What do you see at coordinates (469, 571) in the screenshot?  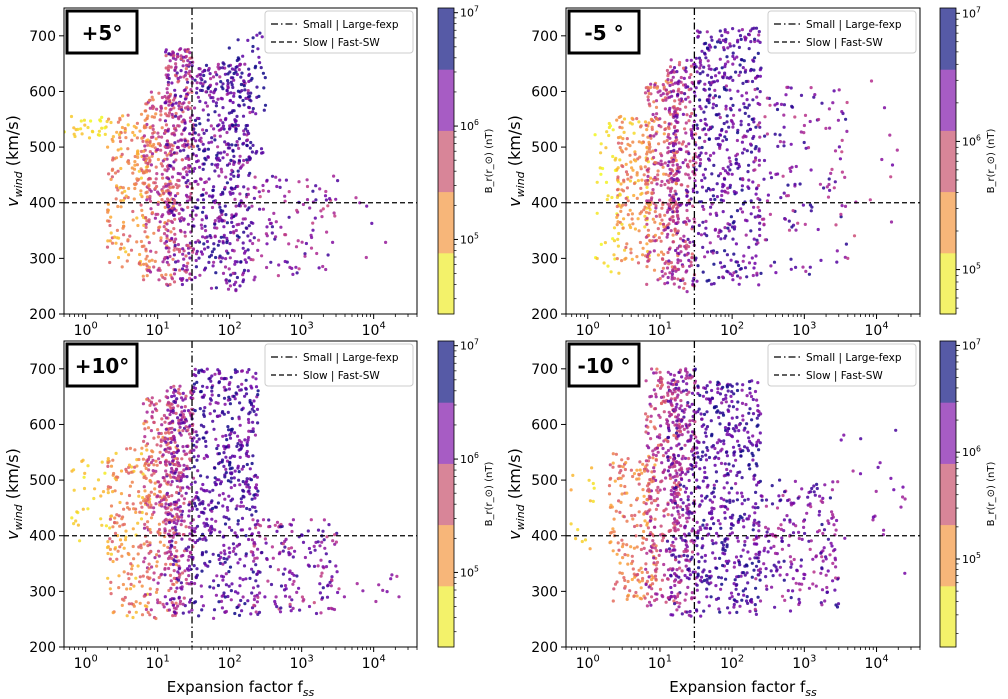 I see `colorbar-tick-label: 105` at bounding box center [469, 571].